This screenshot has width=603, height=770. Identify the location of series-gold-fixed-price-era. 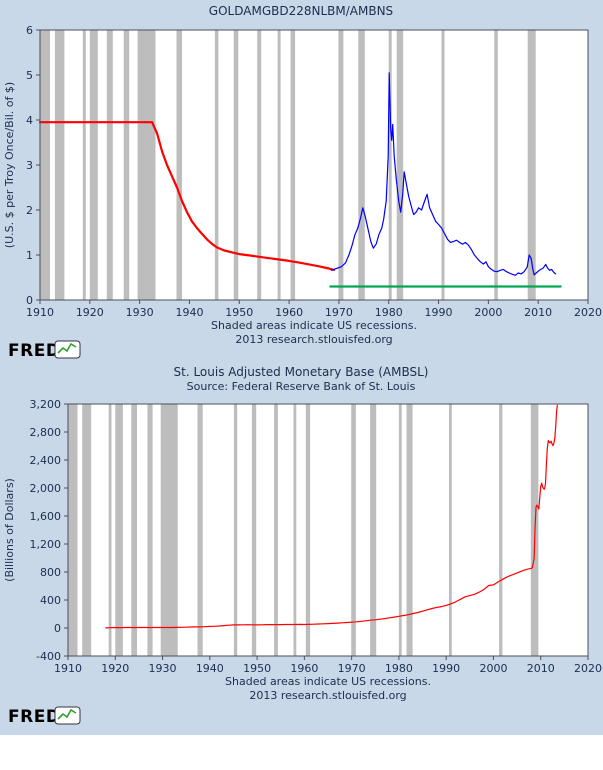
(186, 196).